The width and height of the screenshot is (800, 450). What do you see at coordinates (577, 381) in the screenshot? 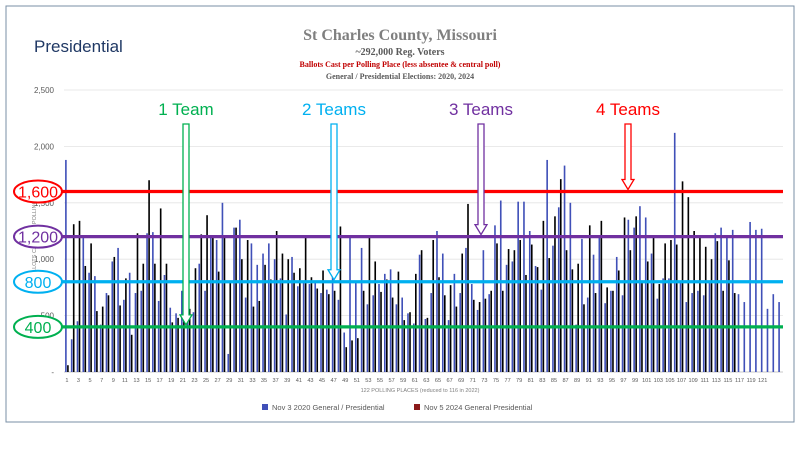
I see `x-tick-label: 89` at bounding box center [577, 381].